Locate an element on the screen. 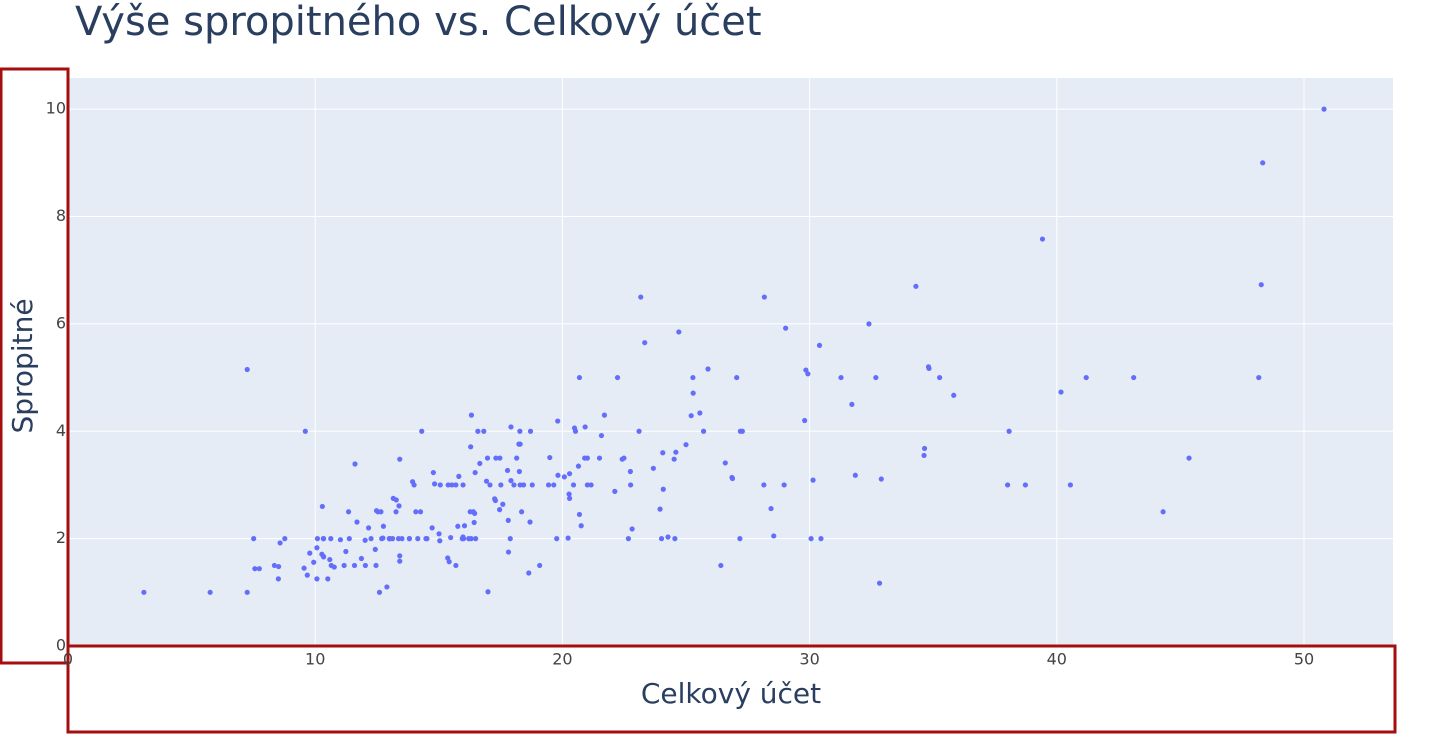 This screenshot has width=1456, height=738. y-tick-label: 4 is located at coordinates (61, 430).